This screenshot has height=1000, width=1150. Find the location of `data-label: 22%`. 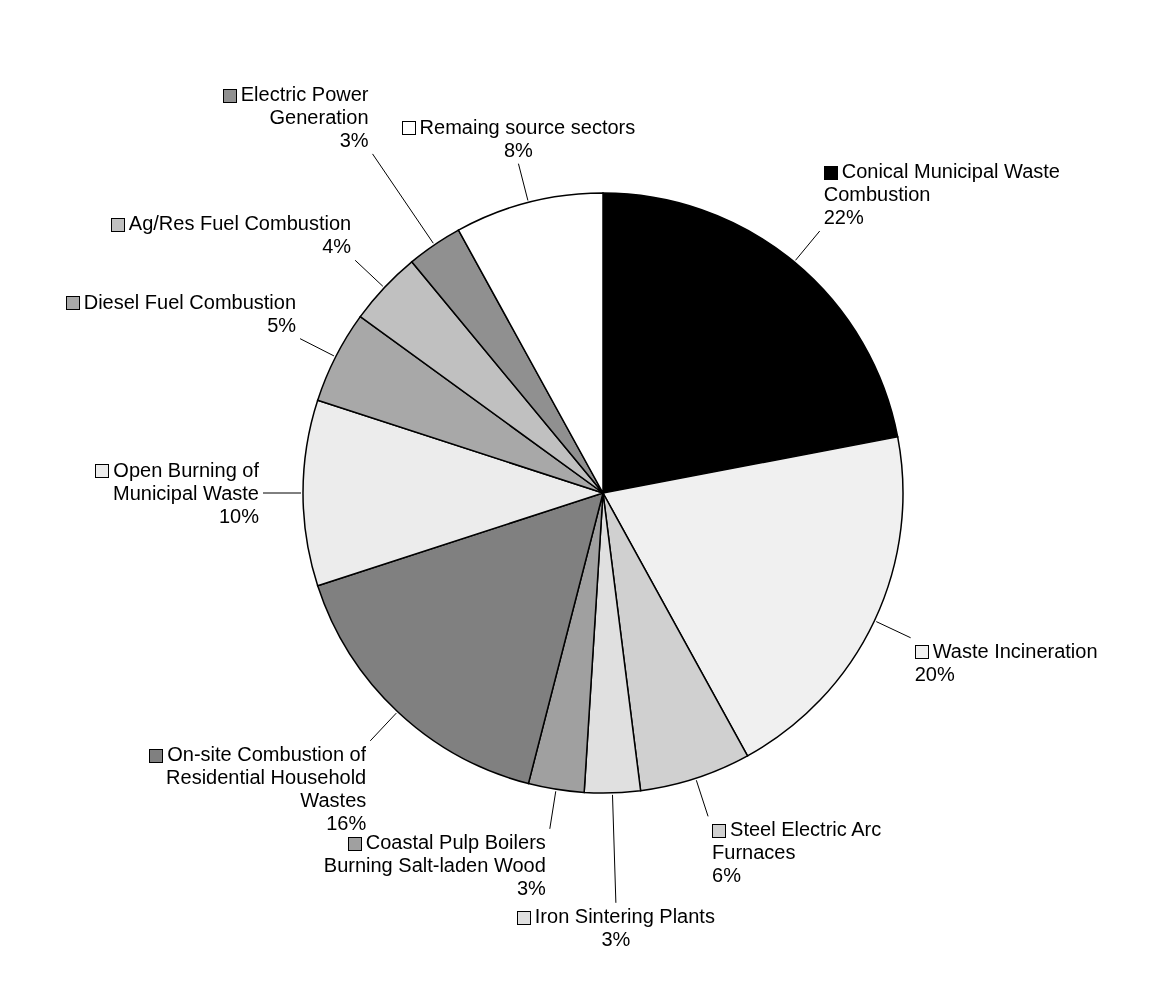

data-label: 22% is located at coordinates (844, 218).